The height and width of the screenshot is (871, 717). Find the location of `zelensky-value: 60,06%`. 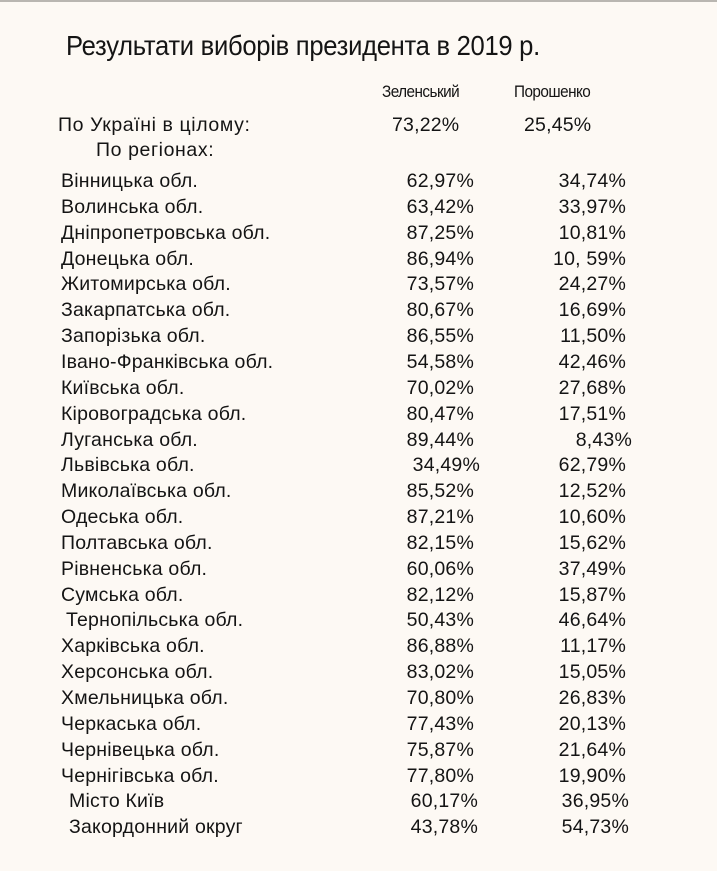

zelensky-value: 60,06% is located at coordinates (440, 568).